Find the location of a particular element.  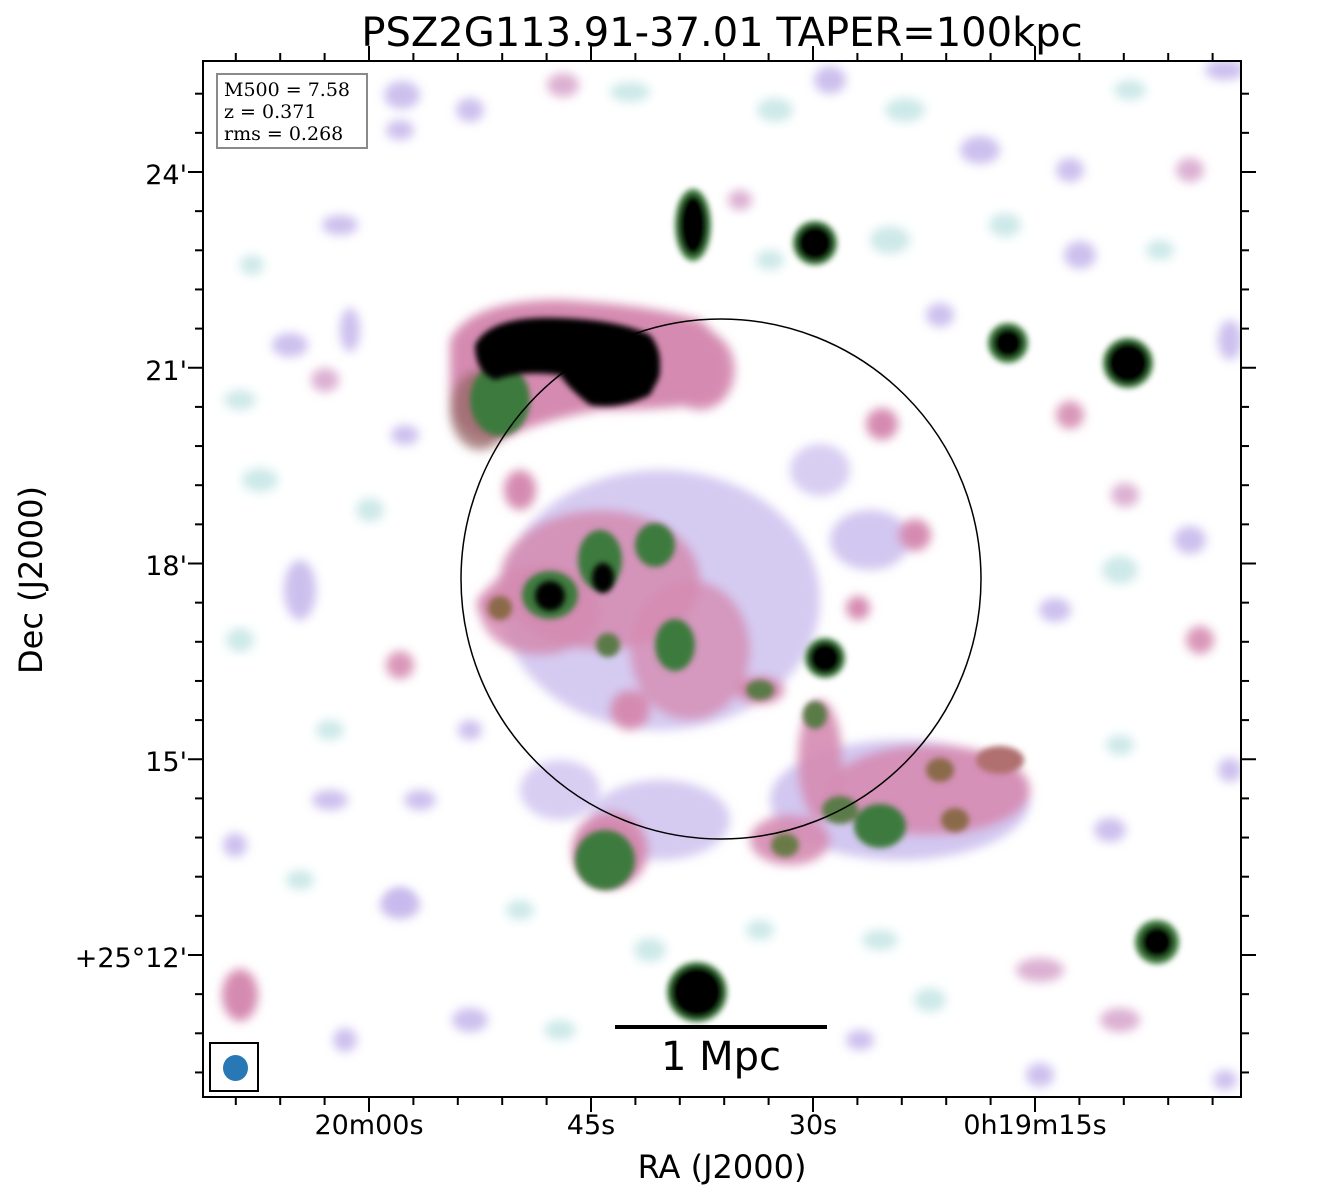

x-axis-title: RA (J2000) is located at coordinates (722, 1167).